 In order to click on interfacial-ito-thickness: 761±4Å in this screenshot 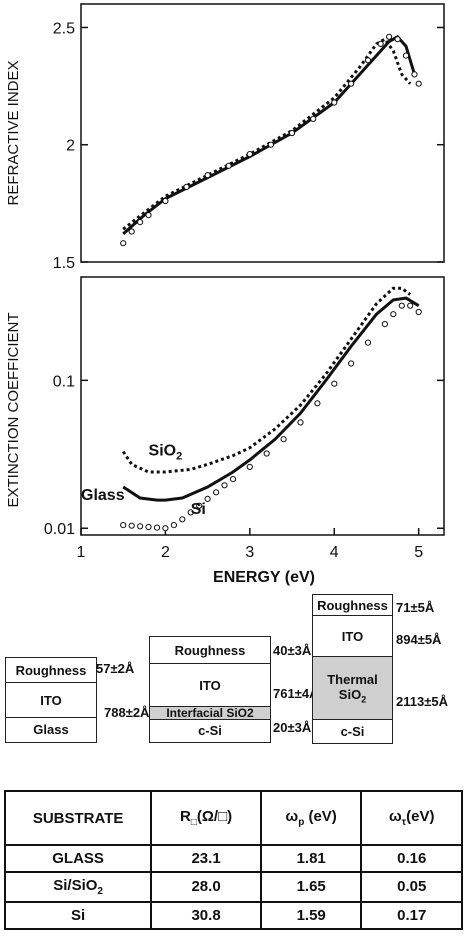, I will do `click(296, 693)`.